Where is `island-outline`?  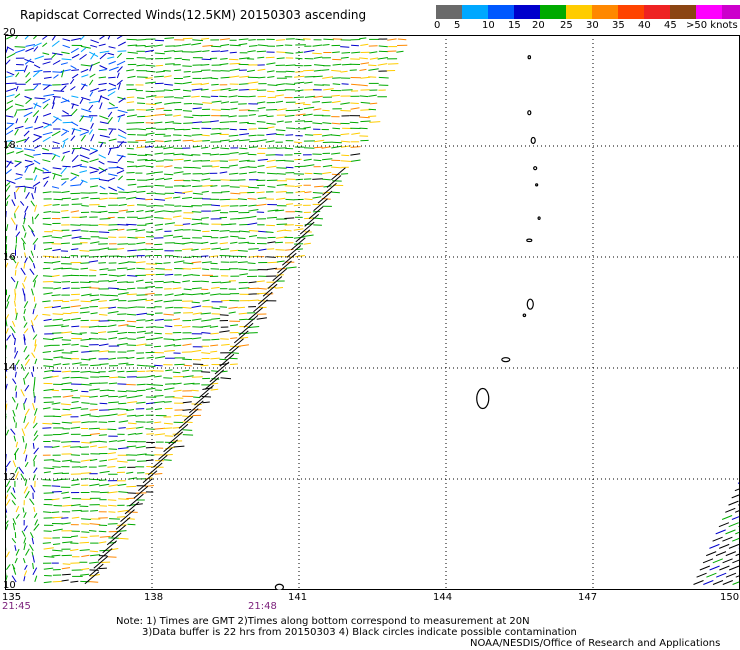 island-outline is located at coordinates (506, 360).